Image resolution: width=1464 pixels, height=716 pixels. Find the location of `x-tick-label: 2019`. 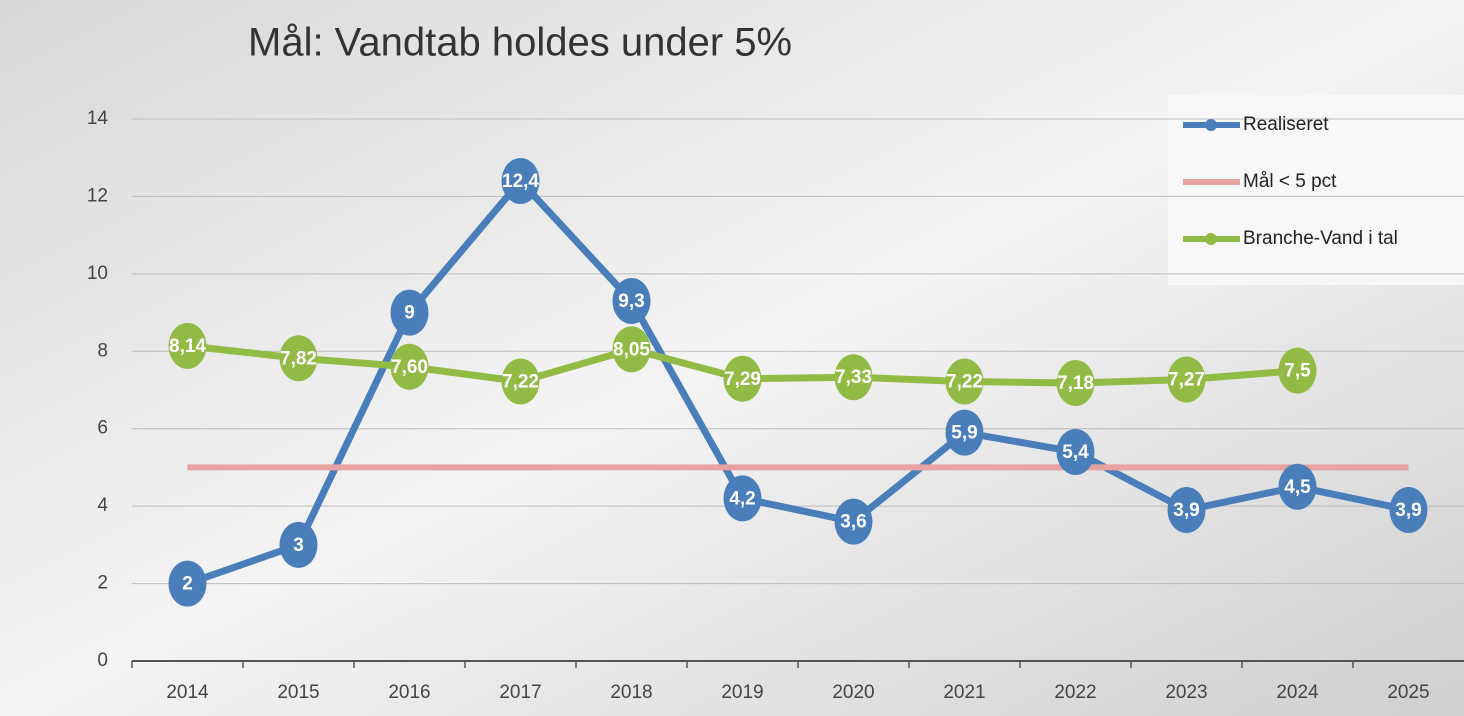

x-tick-label: 2019 is located at coordinates (742, 692).